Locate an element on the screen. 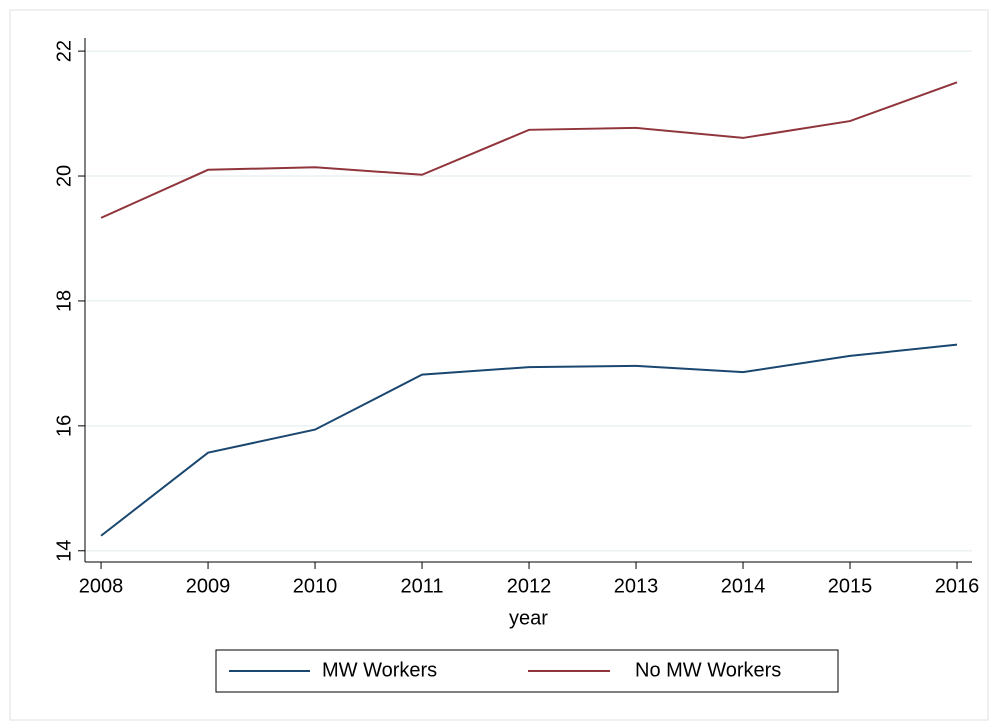  x-tick-label: 2012 is located at coordinates (529, 586).